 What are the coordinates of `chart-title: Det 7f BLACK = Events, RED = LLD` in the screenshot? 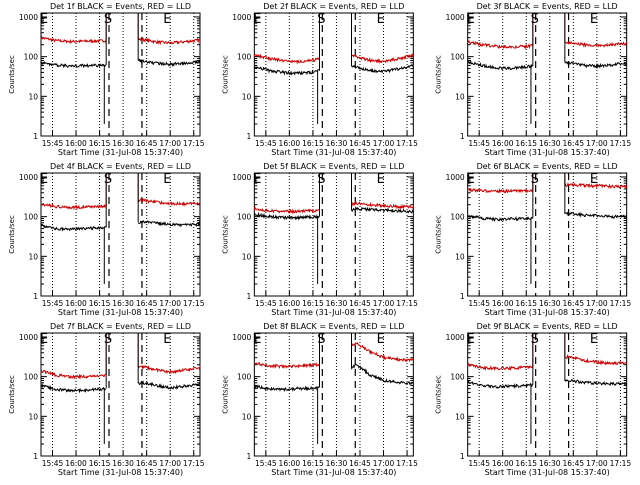 It's located at (120, 326).